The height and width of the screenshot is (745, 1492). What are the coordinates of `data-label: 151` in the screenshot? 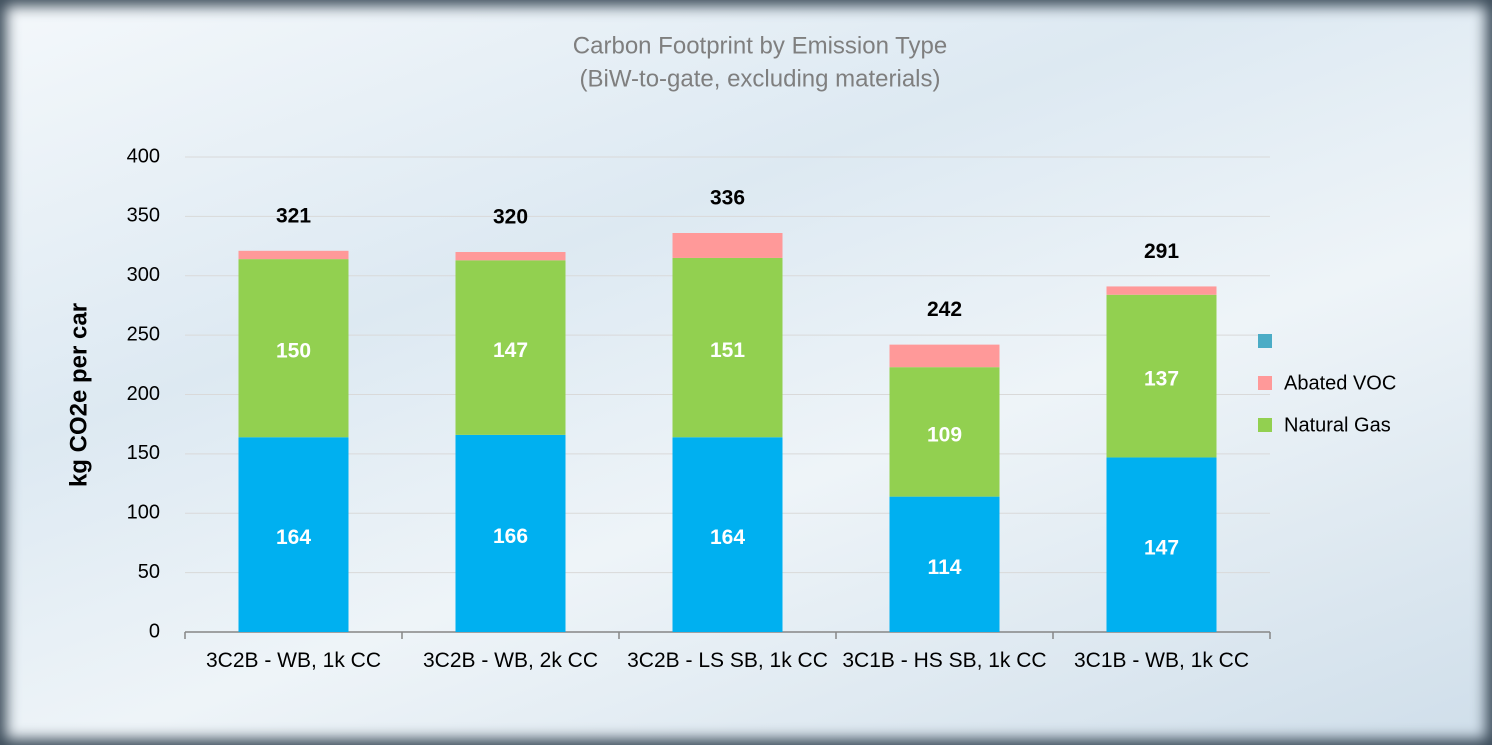 It's located at (727, 350).